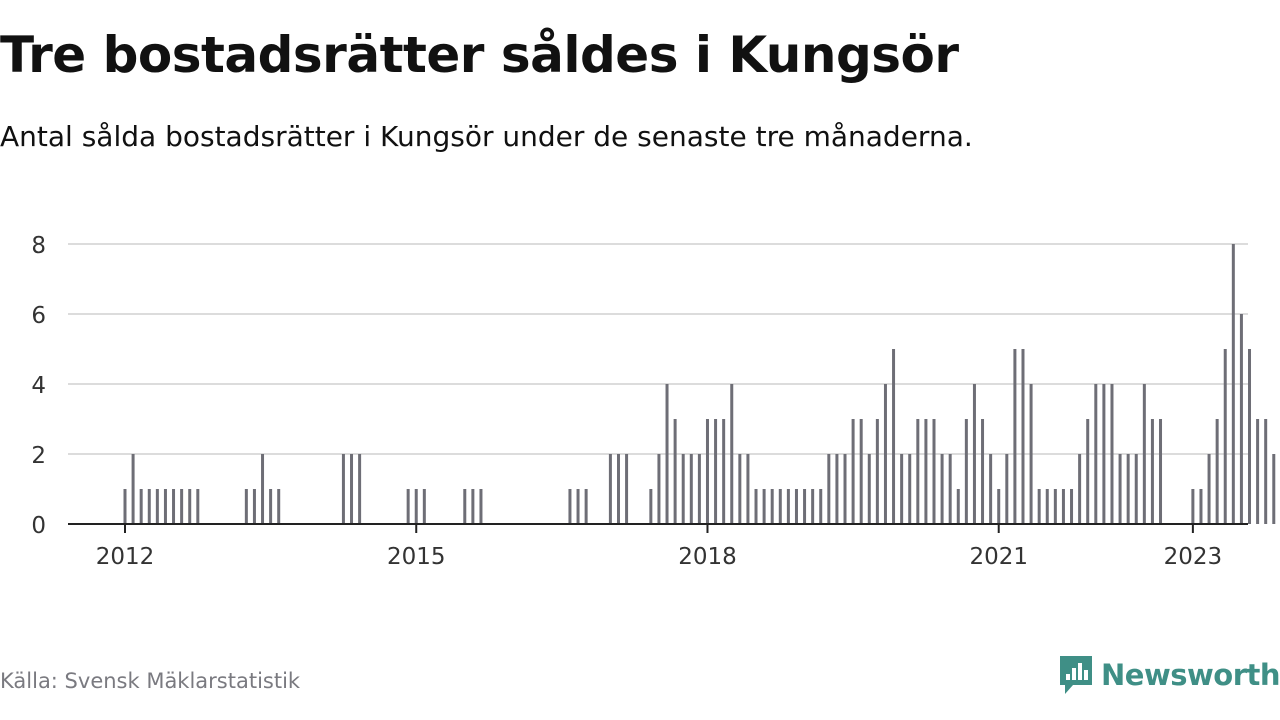 This screenshot has width=1280, height=720. I want to click on y-tick-label: 0, so click(38, 526).